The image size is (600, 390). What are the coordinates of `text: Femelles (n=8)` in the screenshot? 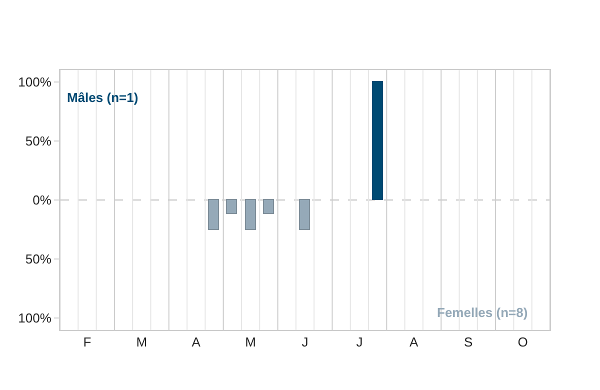 It's located at (482, 312).